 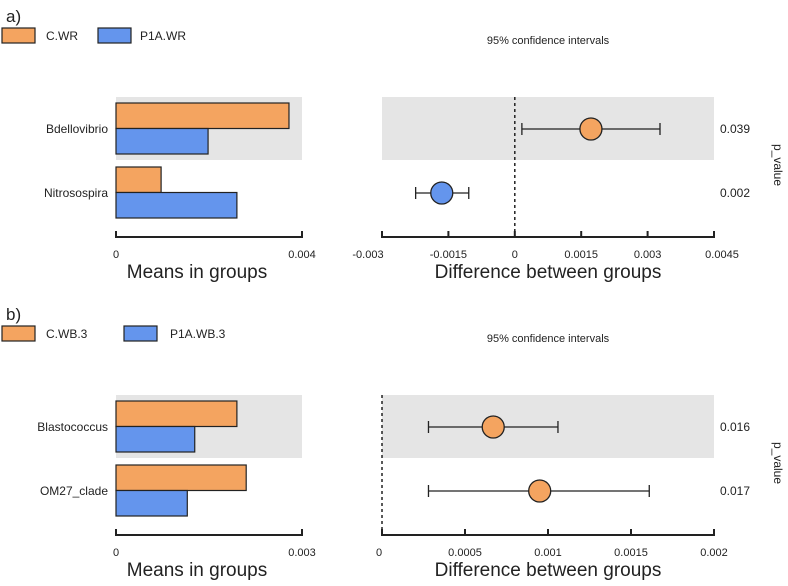 What do you see at coordinates (176, 205) in the screenshot?
I see `bar-P1A.WR-Nitrosospira` at bounding box center [176, 205].